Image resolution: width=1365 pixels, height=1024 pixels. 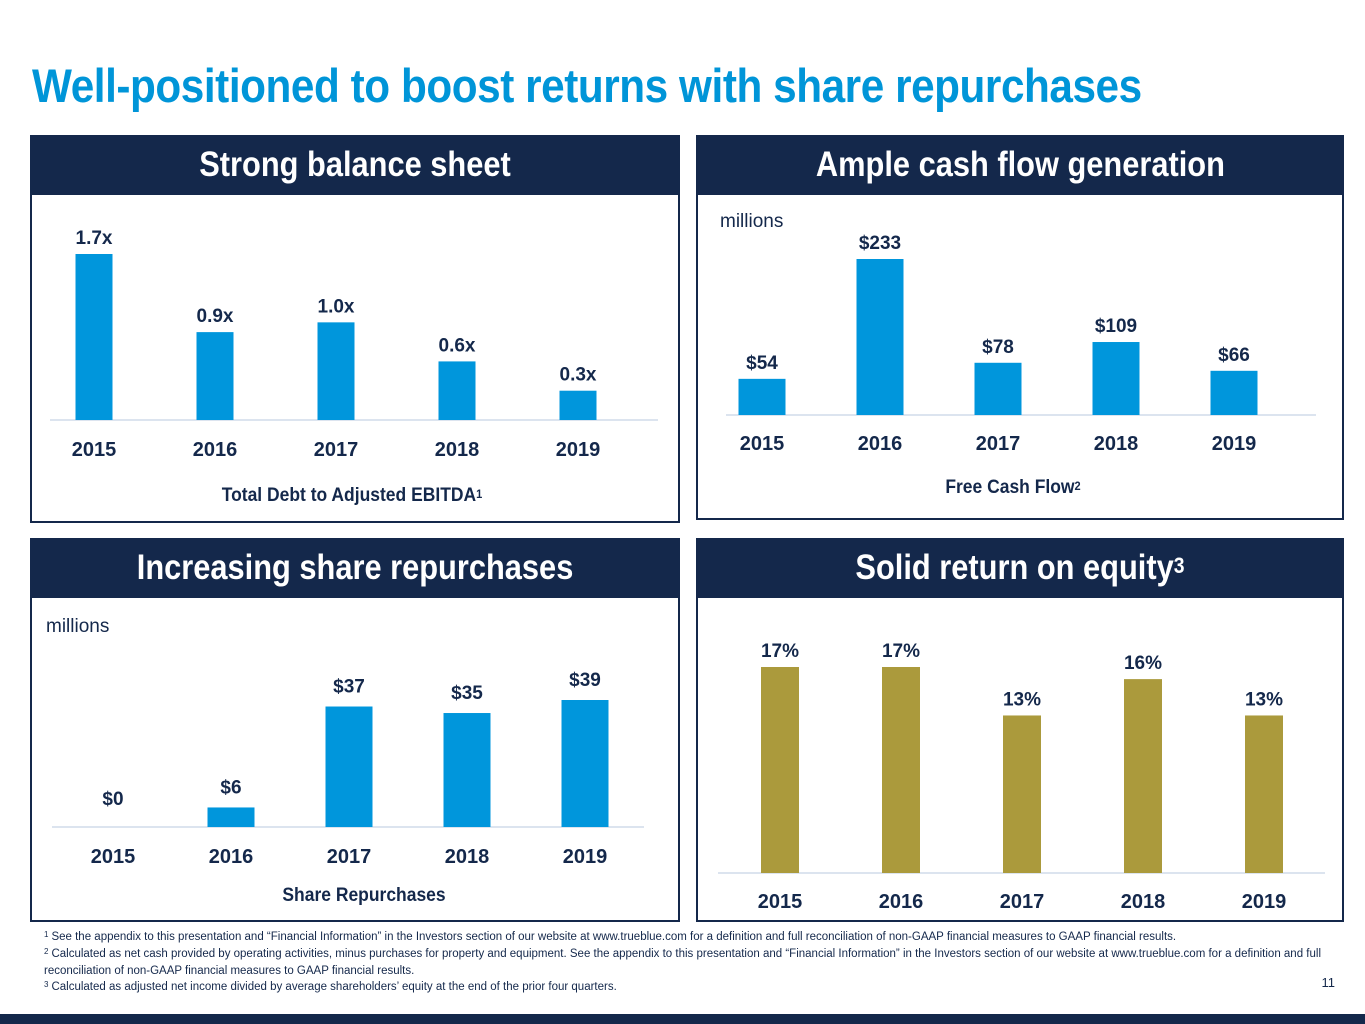 I want to click on data-label-2017: 1.0x, so click(x=336, y=306).